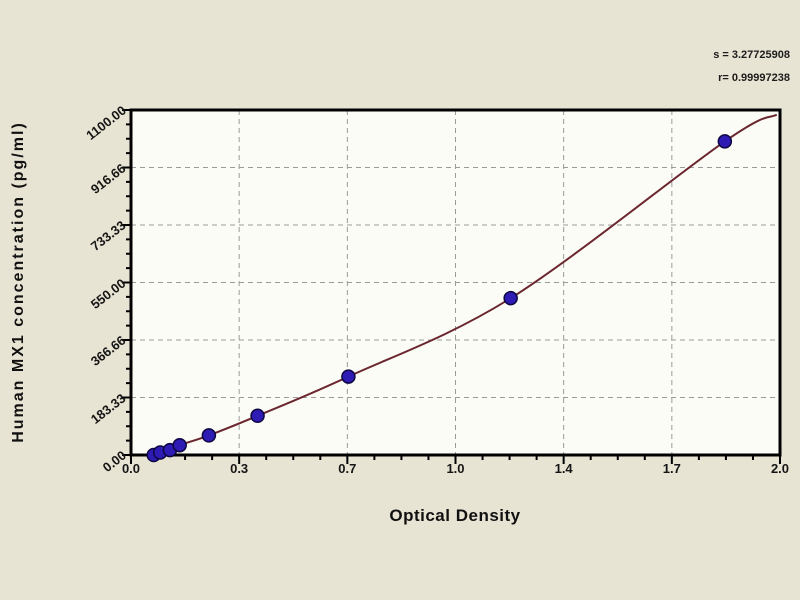  I want to click on x-tick-label: 0.7, so click(347, 468).